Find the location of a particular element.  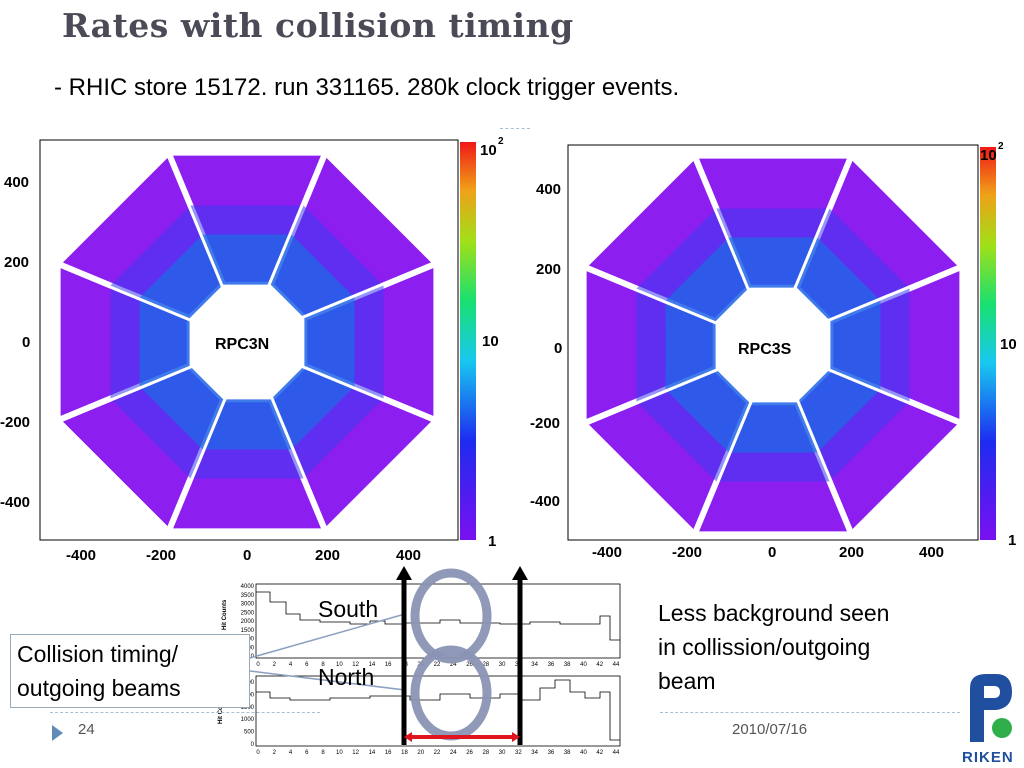

histogram-line is located at coordinates (438, 710).